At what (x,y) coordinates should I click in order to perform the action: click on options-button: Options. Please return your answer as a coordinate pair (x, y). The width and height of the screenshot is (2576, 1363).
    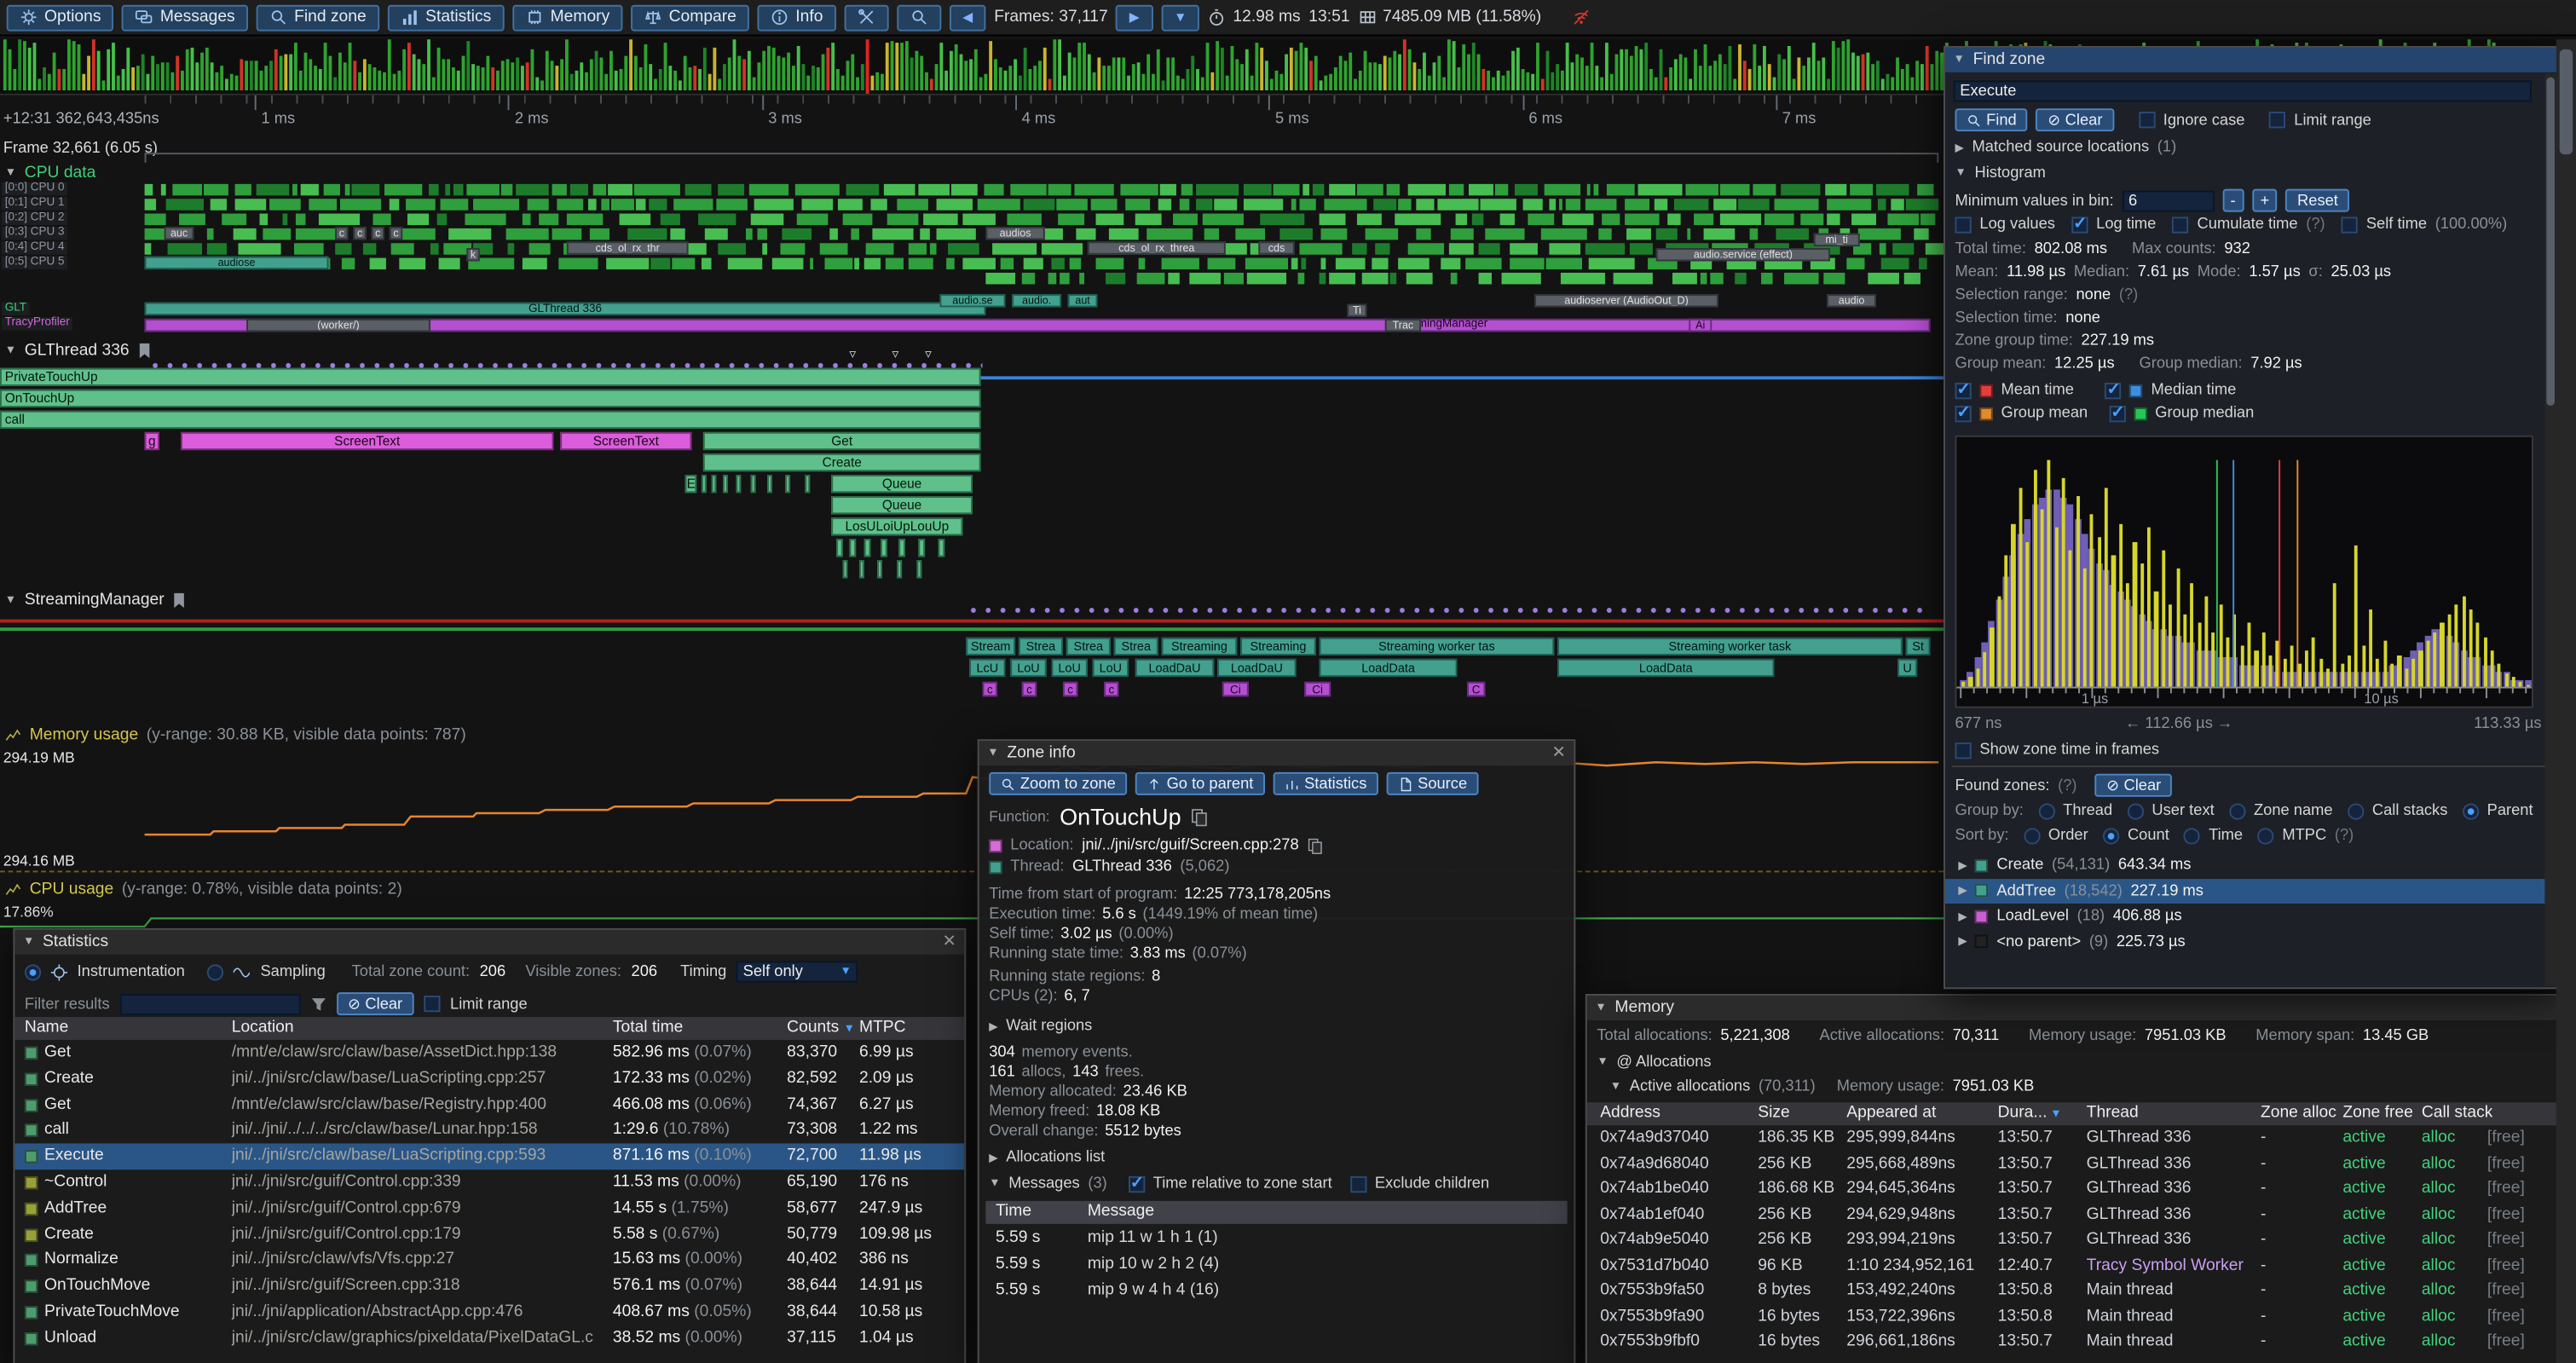
    Looking at the image, I should click on (60, 17).